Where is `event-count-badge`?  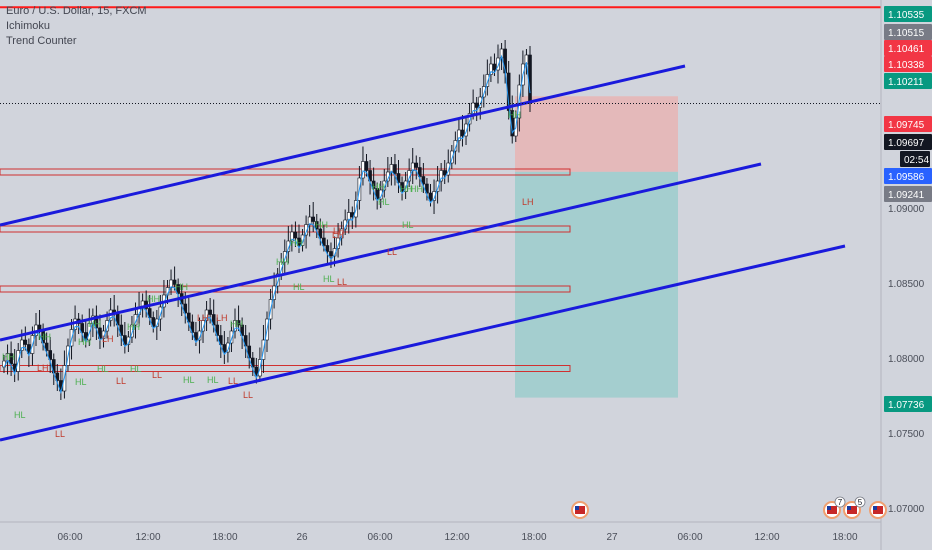
event-count-badge is located at coordinates (860, 502).